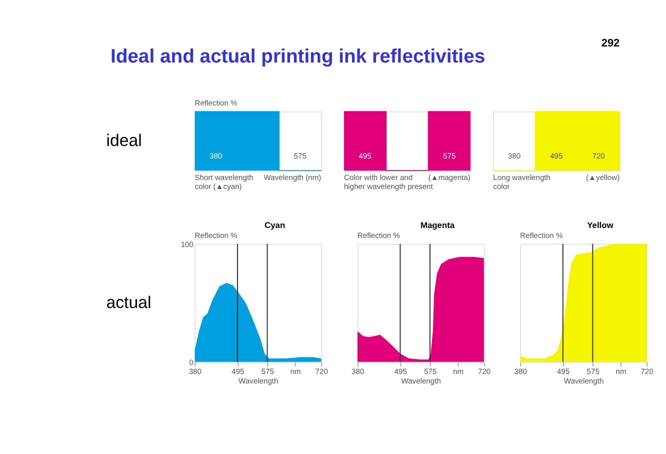 This screenshot has height=454, width=666. I want to click on text: Long wavelength color, so click(521, 182).